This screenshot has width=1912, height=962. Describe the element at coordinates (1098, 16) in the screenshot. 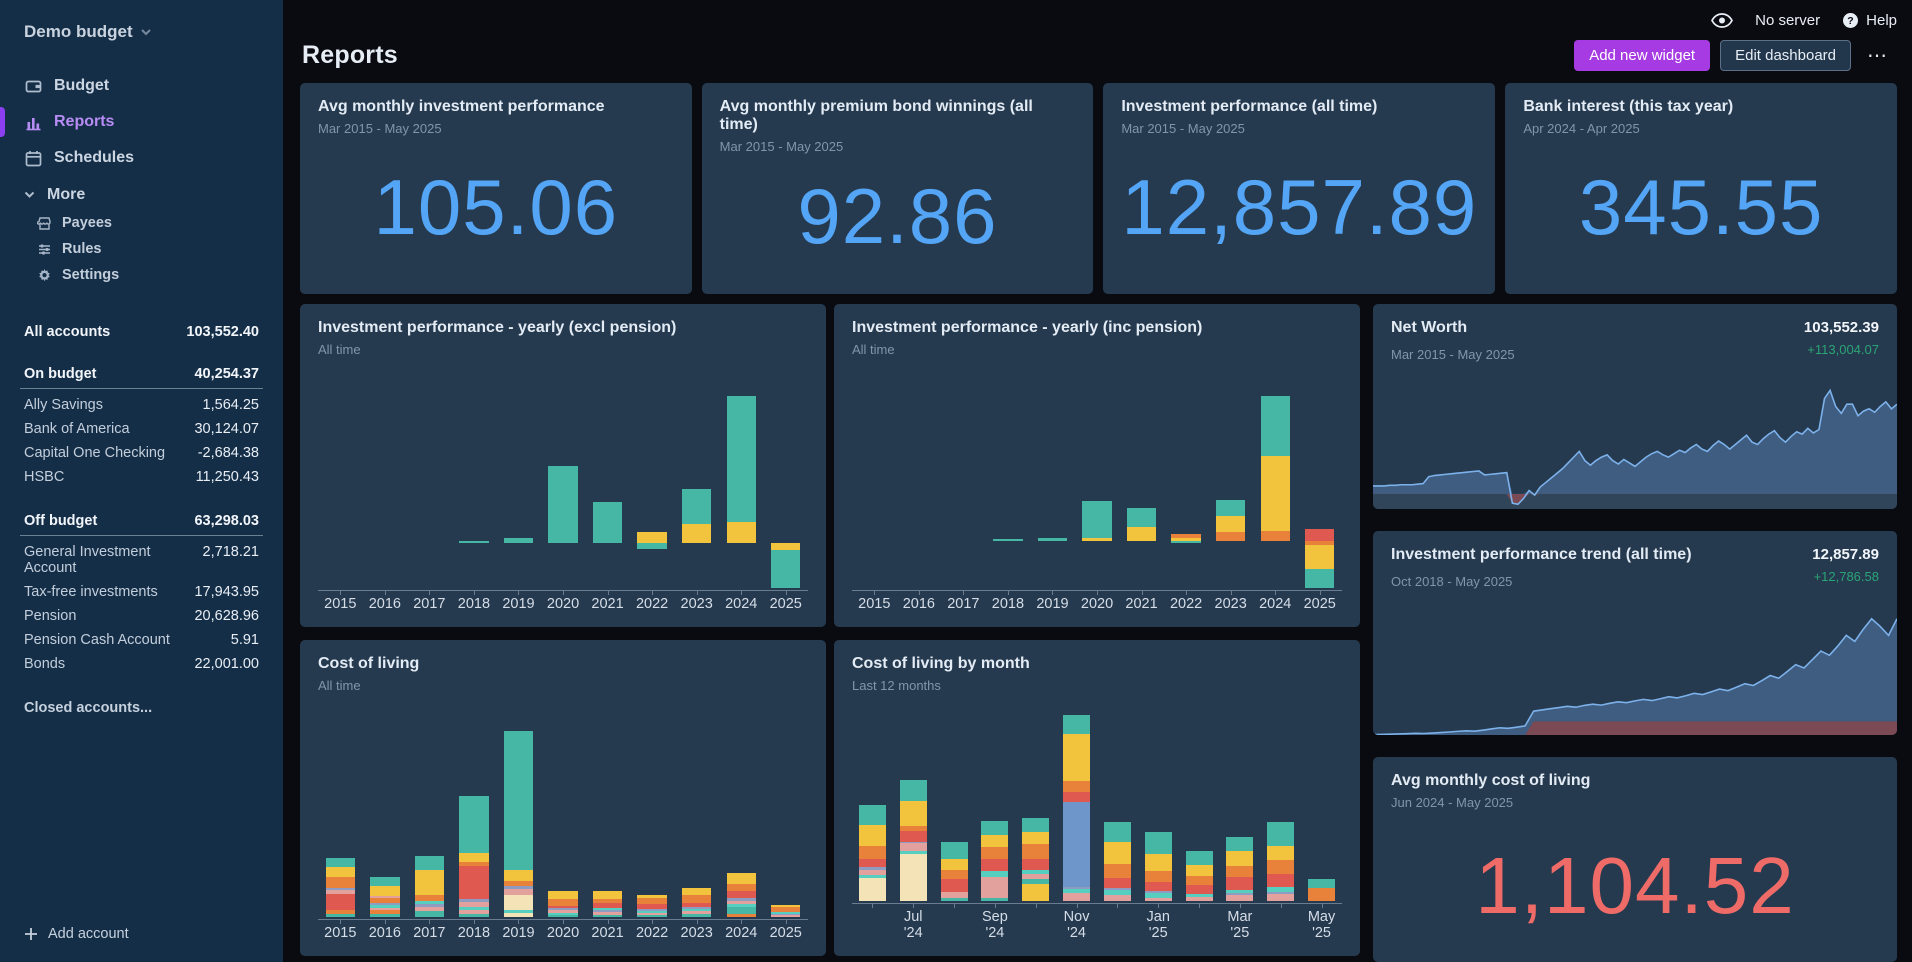

I see `topbar: No server ? Help` at that location.